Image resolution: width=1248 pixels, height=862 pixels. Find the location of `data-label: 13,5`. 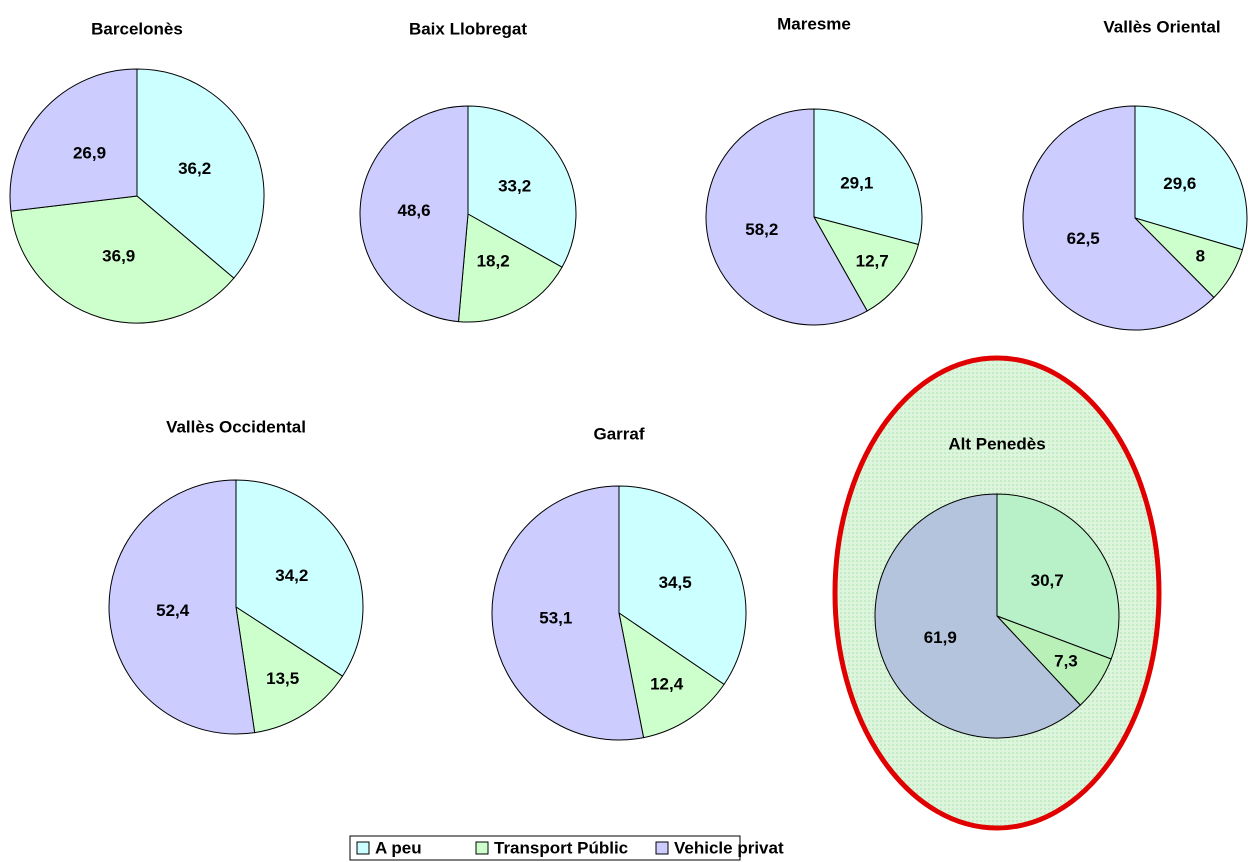

data-label: 13,5 is located at coordinates (282, 678).